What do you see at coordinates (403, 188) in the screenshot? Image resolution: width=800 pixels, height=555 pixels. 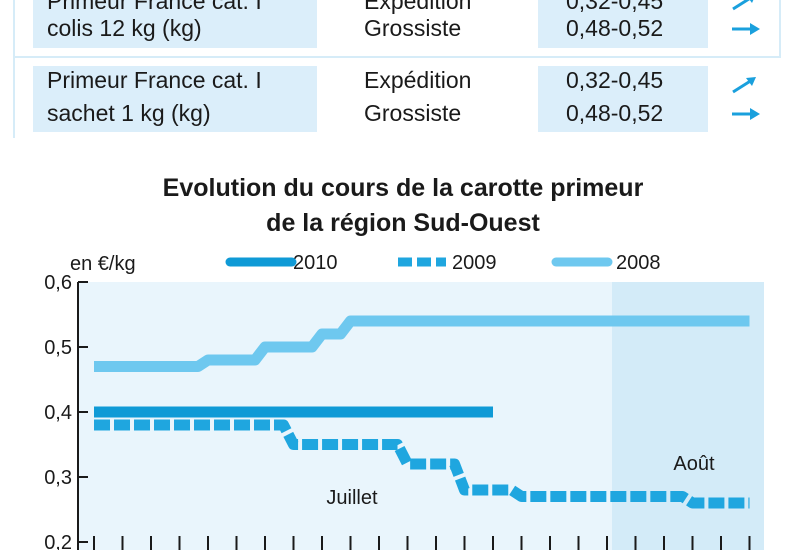 I see `chart-title-line1: Evolution du cours de la carotte primeur` at bounding box center [403, 188].